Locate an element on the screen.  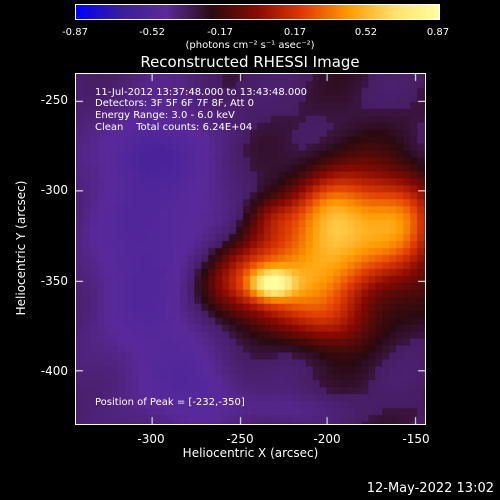
colorbar-tick-label: 0.17 is located at coordinates (295, 32).